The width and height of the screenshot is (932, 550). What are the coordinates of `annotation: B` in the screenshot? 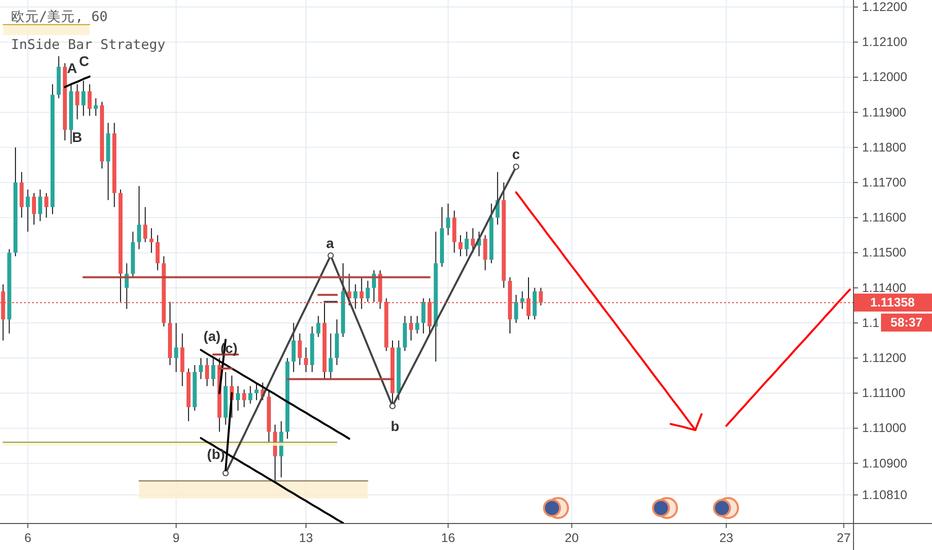 It's located at (77, 137).